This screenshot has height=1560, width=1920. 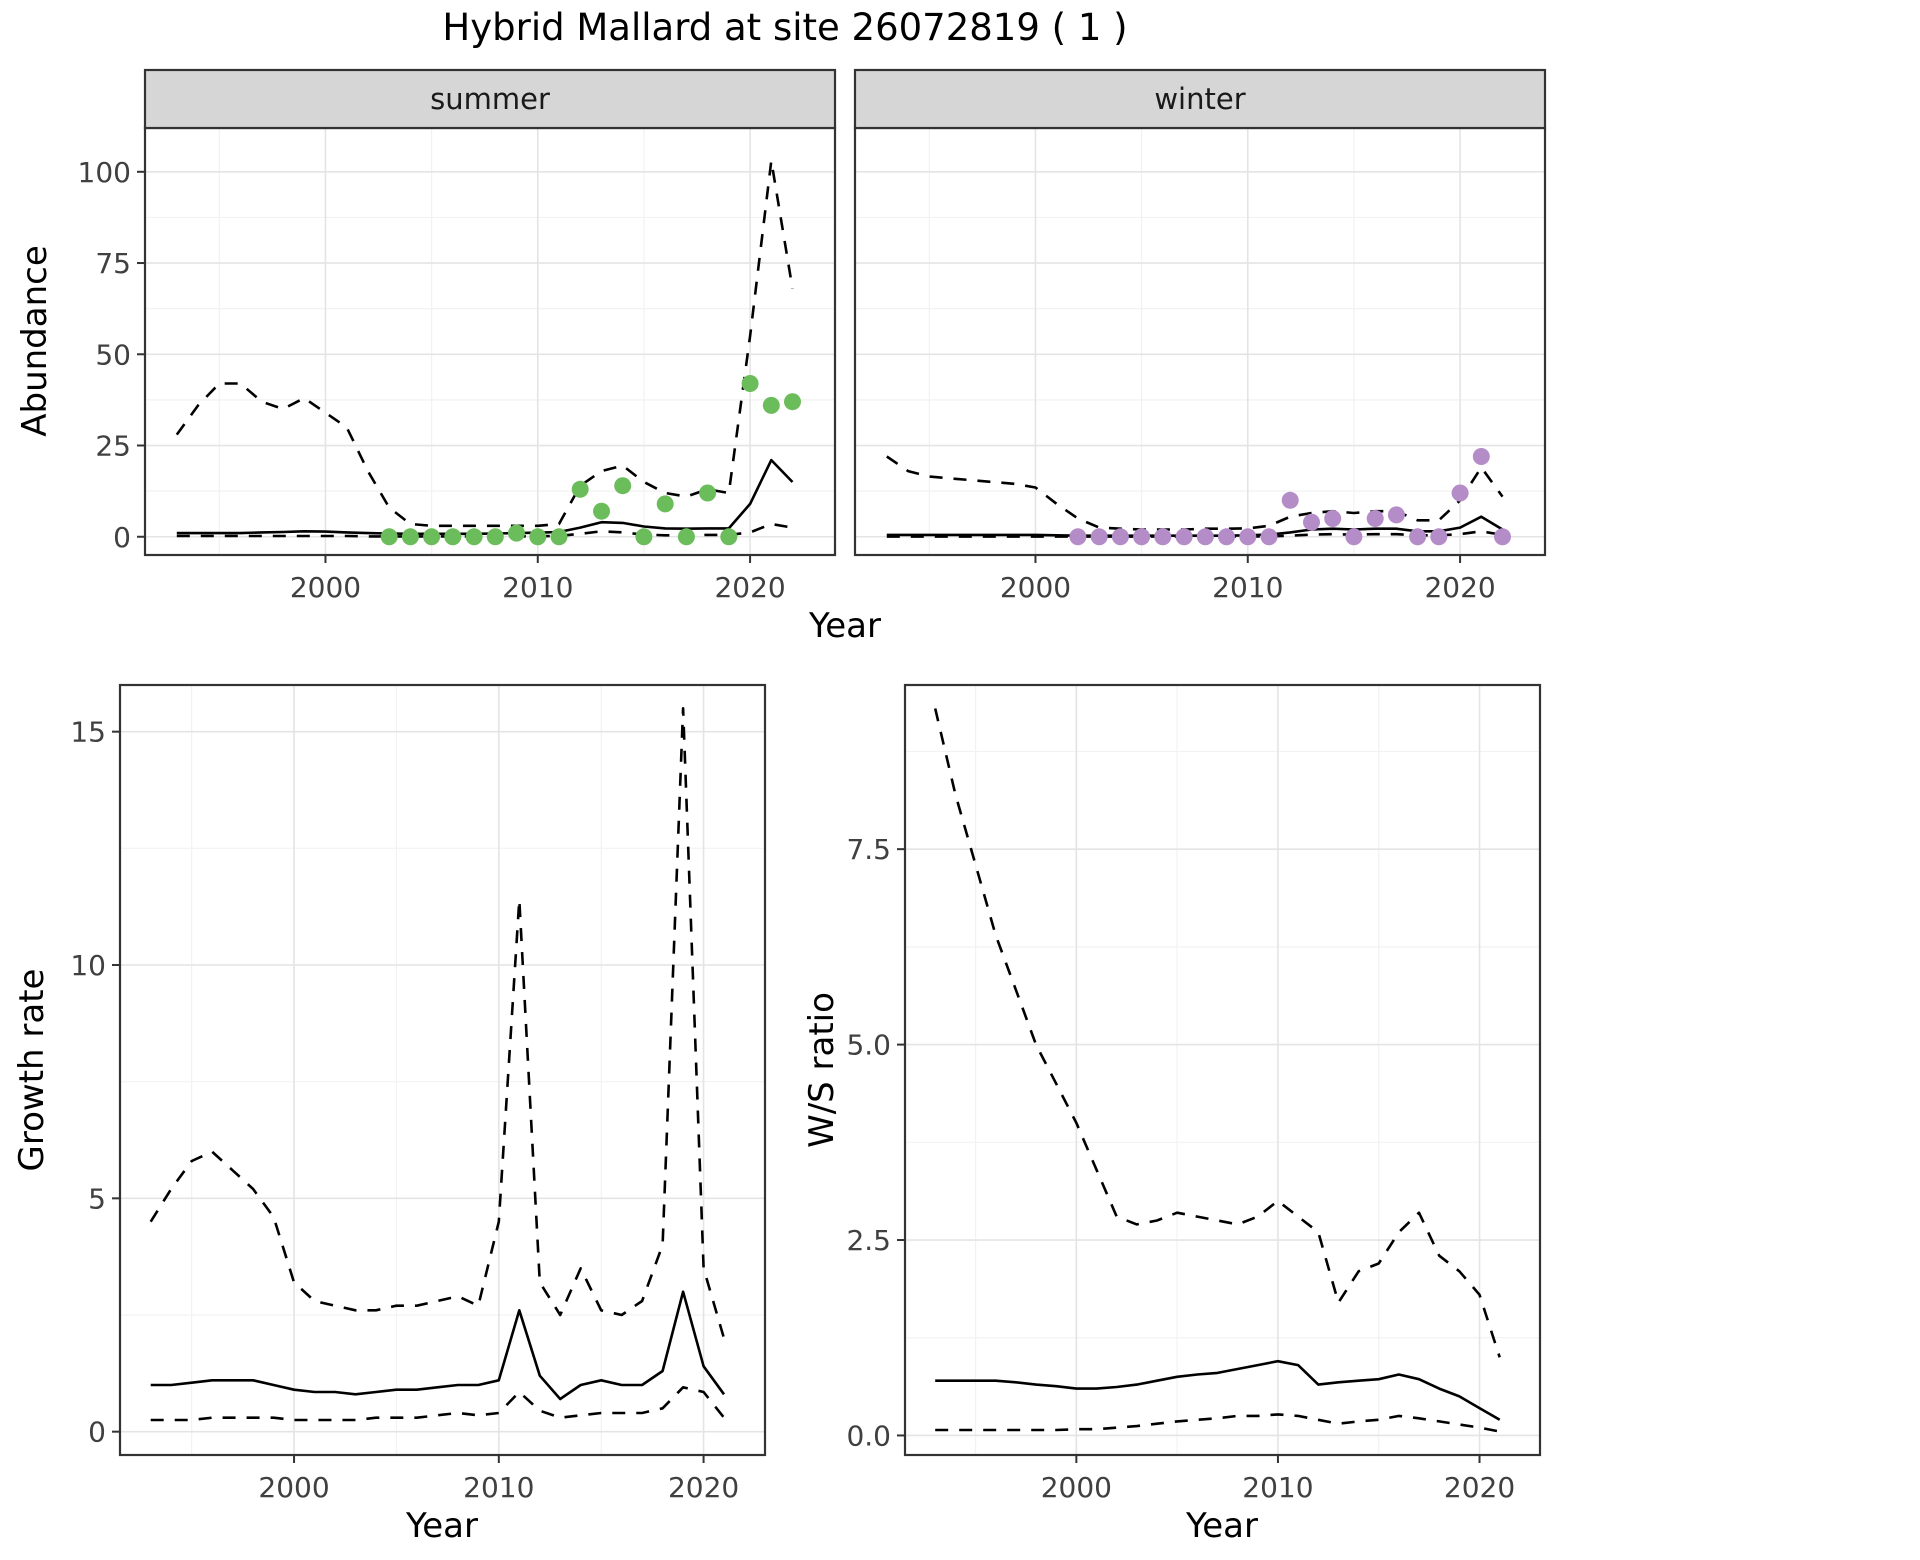 I want to click on abundance-summer-panel: summer 2000 2010 2020 0 25 50 75 100, so click(x=457, y=336).